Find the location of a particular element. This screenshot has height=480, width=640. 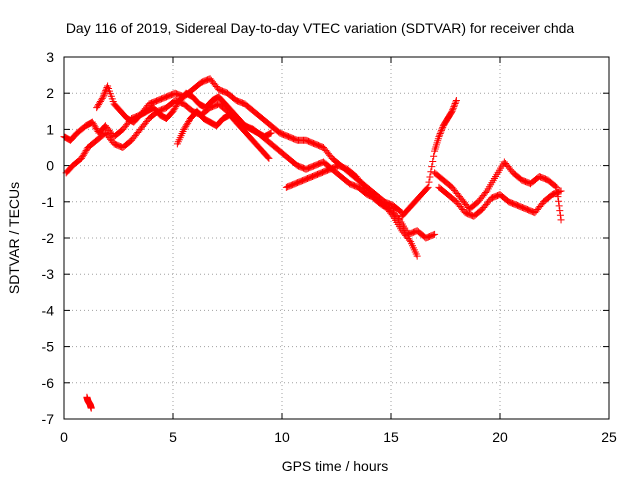

x-tick-label: 15 is located at coordinates (391, 437).